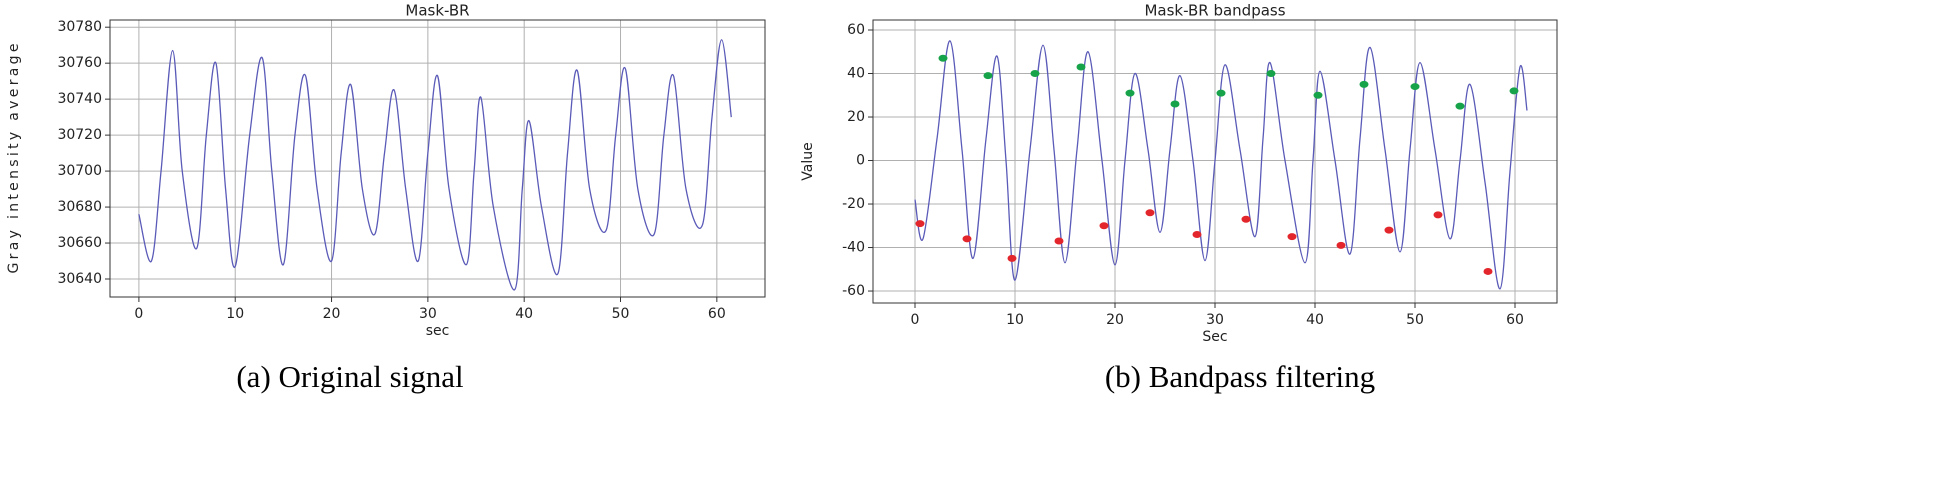 The image size is (1945, 503). What do you see at coordinates (853, 204) in the screenshot?
I see `y-tick-label: -20` at bounding box center [853, 204].